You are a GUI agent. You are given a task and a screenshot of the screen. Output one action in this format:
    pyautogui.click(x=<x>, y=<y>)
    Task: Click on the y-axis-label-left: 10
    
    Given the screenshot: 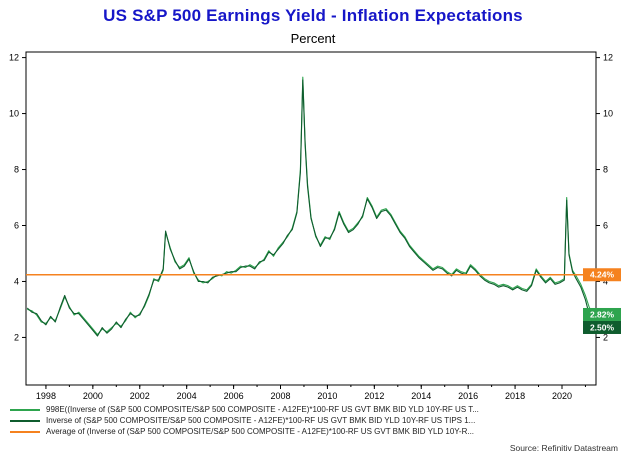 What is the action you would take?
    pyautogui.click(x=14, y=114)
    